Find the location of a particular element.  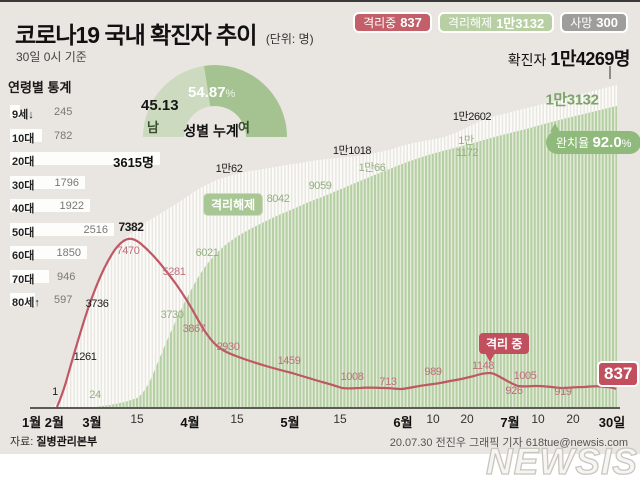

age-row-value: 946 is located at coordinates (66, 276).